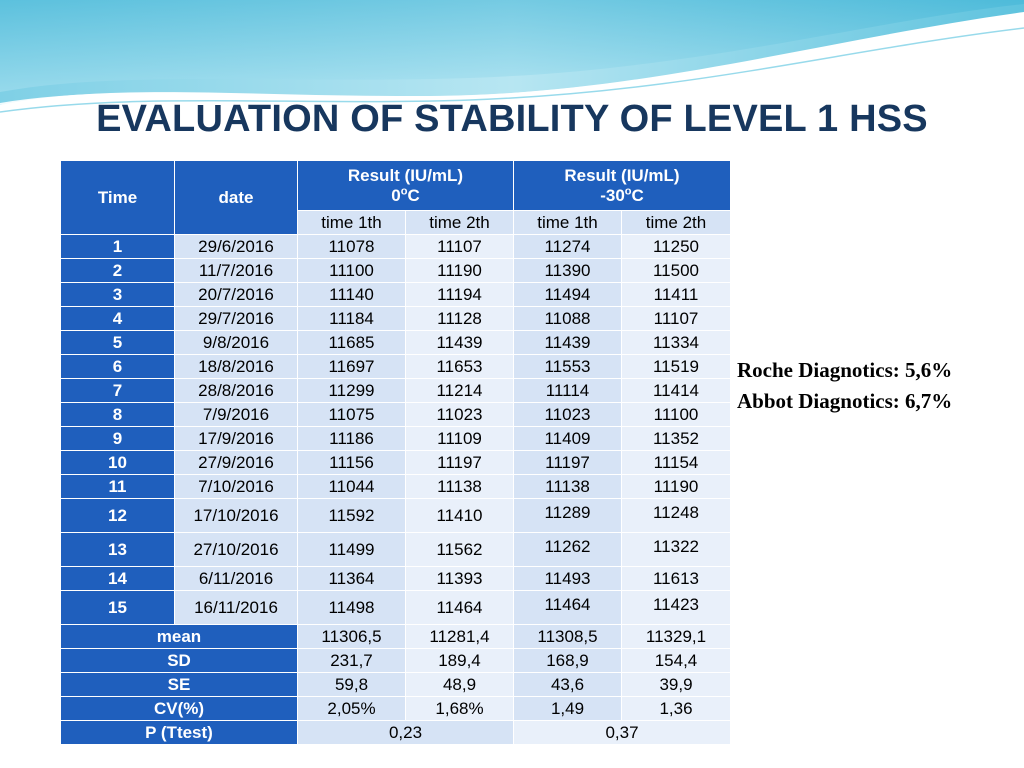  What do you see at coordinates (351, 414) in the screenshot?
I see `value-cell: 11075` at bounding box center [351, 414].